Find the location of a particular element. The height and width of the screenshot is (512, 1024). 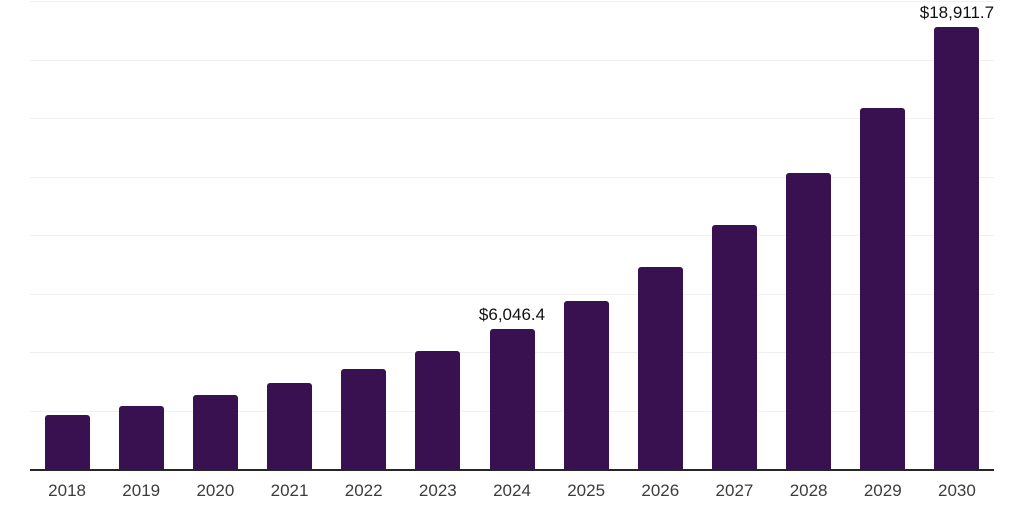

data-label-2024: $6,046.4 is located at coordinates (512, 314).